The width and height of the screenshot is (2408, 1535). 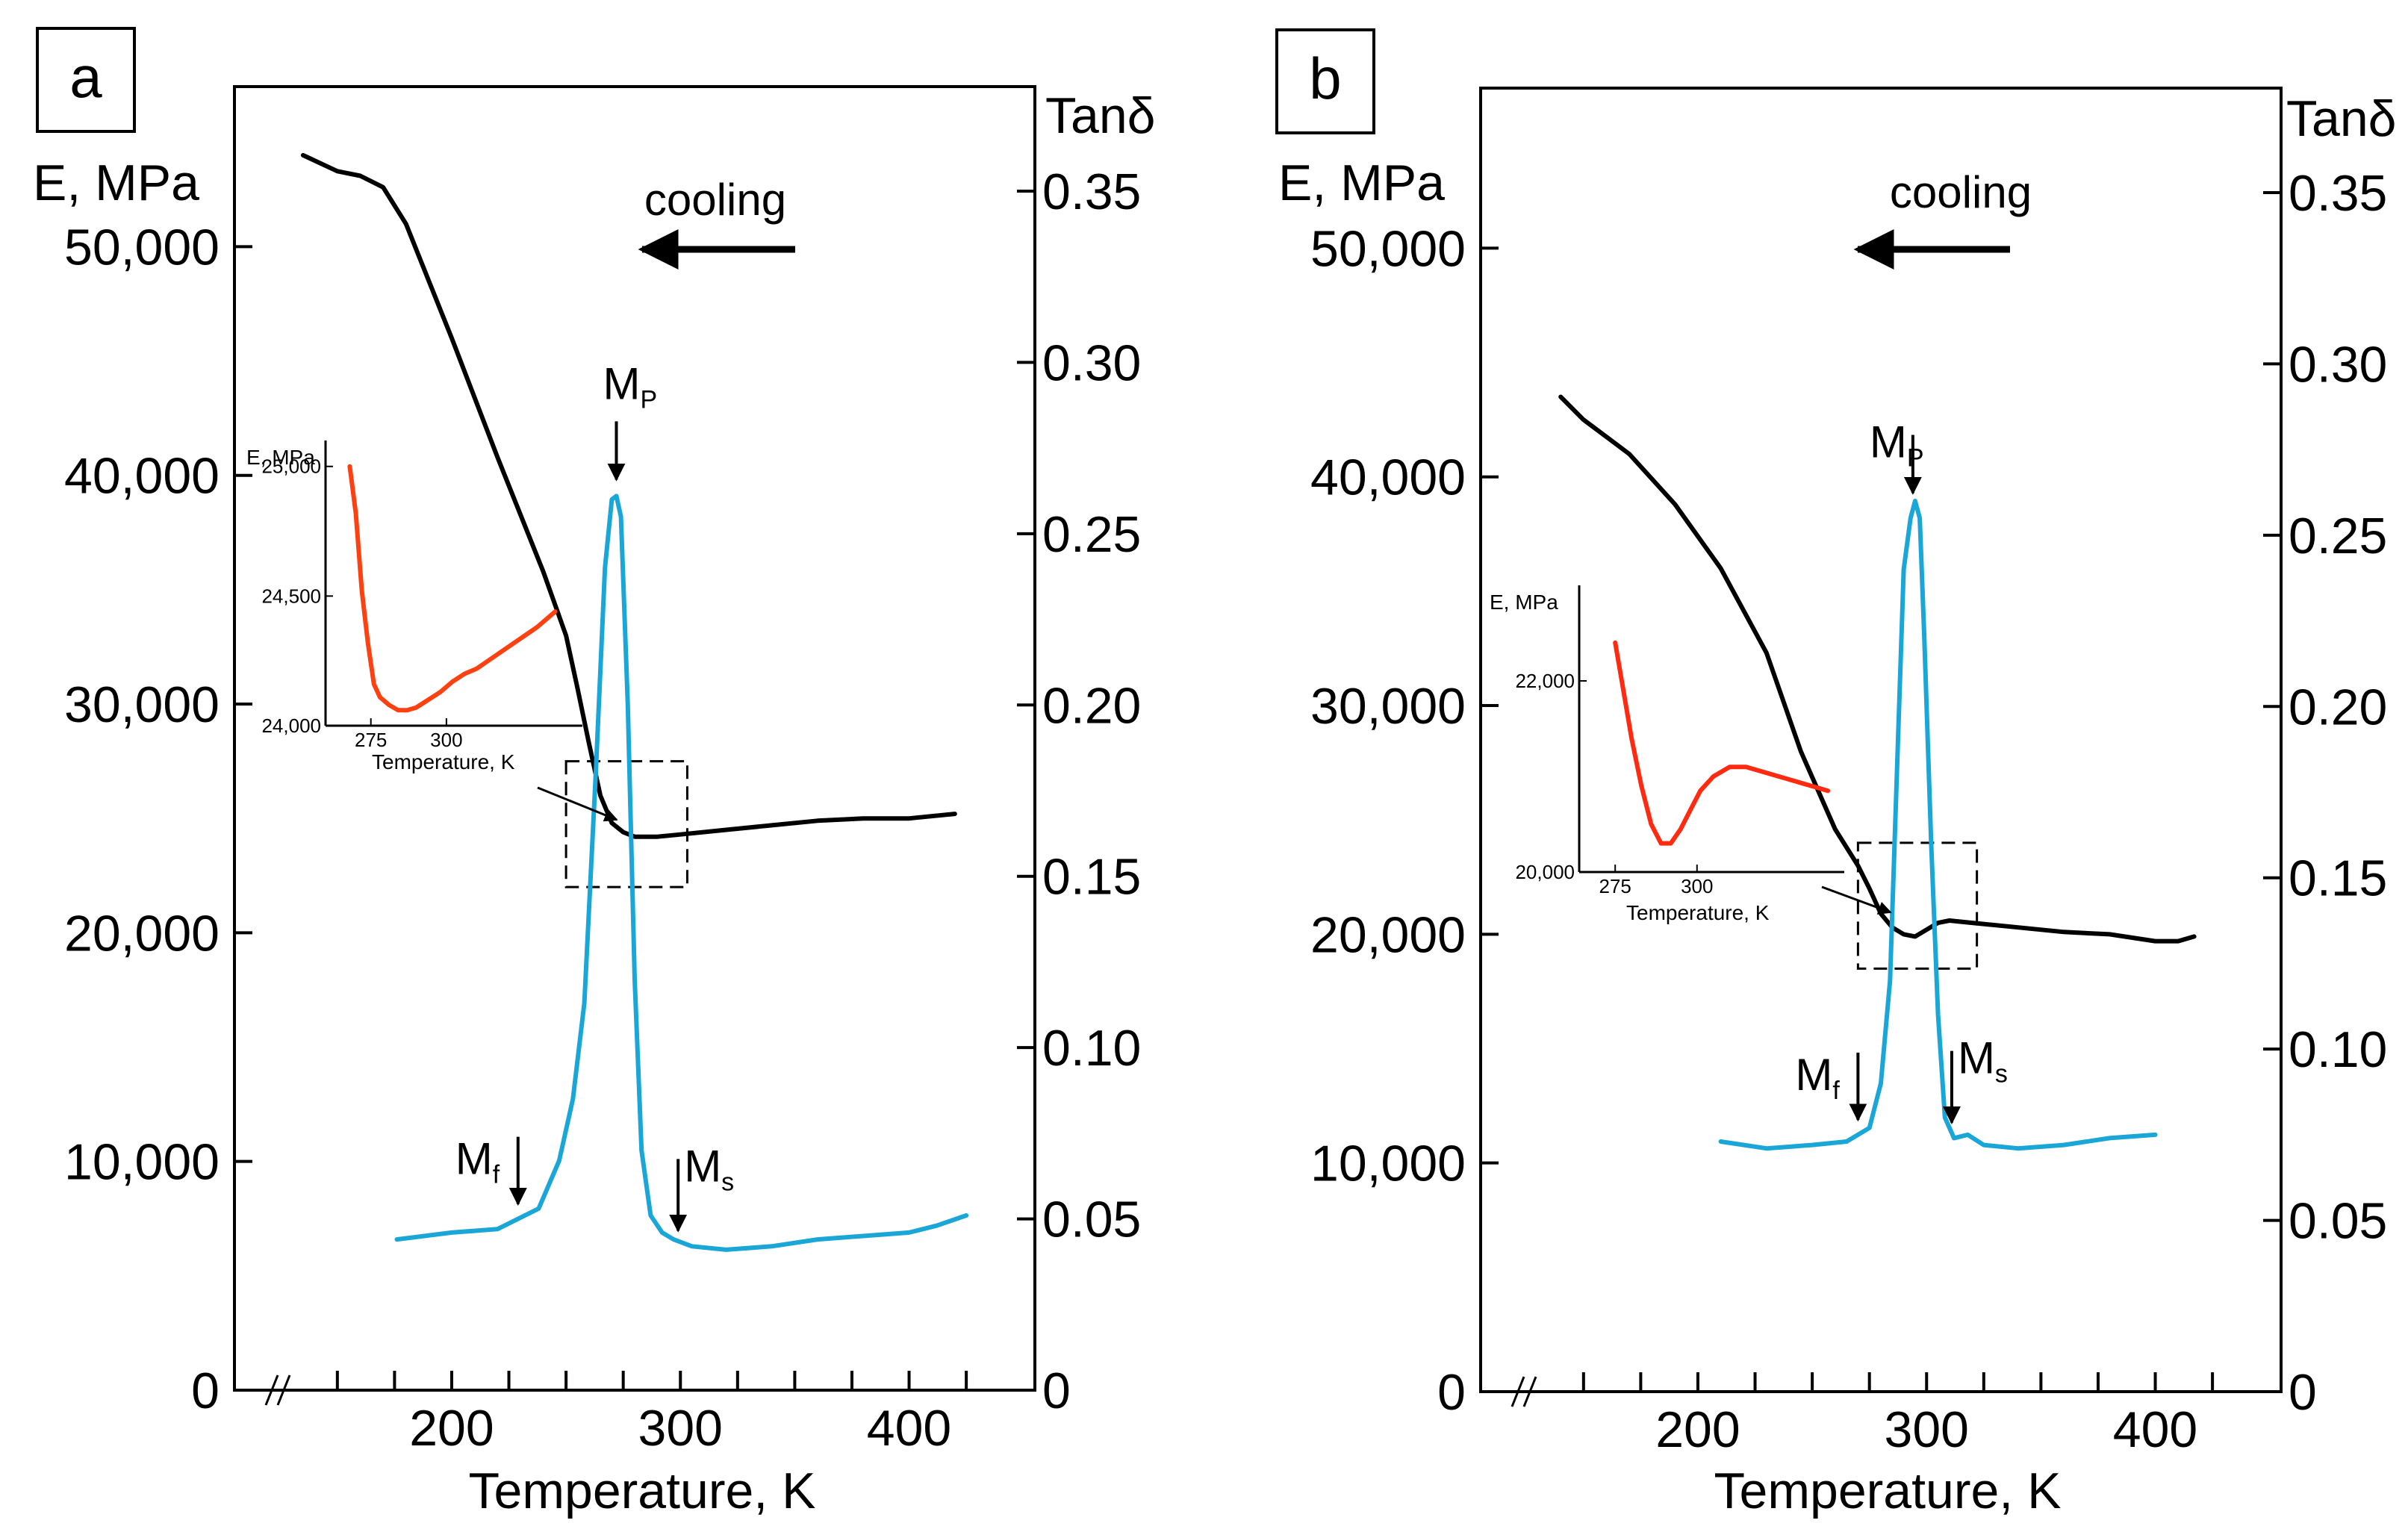 What do you see at coordinates (1325, 78) in the screenshot?
I see `panel-label: b` at bounding box center [1325, 78].